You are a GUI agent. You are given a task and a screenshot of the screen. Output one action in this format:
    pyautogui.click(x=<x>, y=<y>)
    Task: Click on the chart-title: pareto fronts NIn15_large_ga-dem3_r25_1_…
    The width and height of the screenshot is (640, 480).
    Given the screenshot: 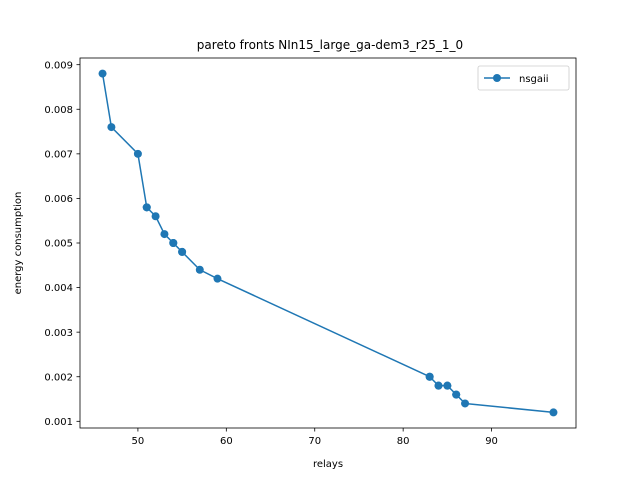 What is the action you would take?
    pyautogui.click(x=330, y=45)
    